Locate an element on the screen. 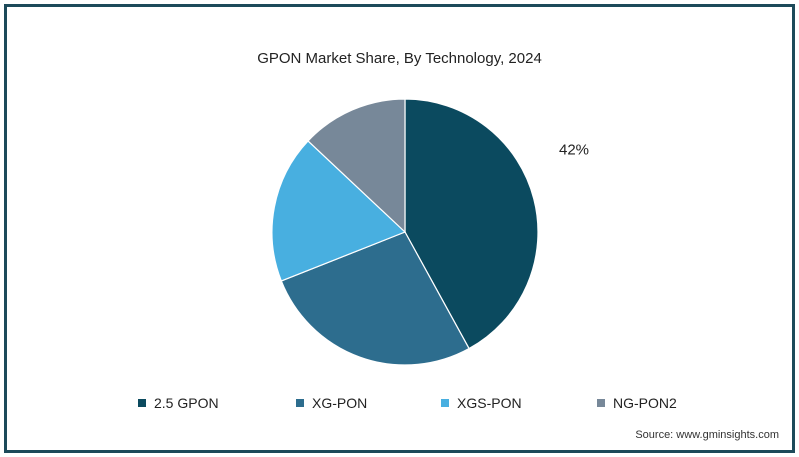  legend: 2.5 GPON XG-PON XGS-PON NG-PON2 is located at coordinates (399, 405).